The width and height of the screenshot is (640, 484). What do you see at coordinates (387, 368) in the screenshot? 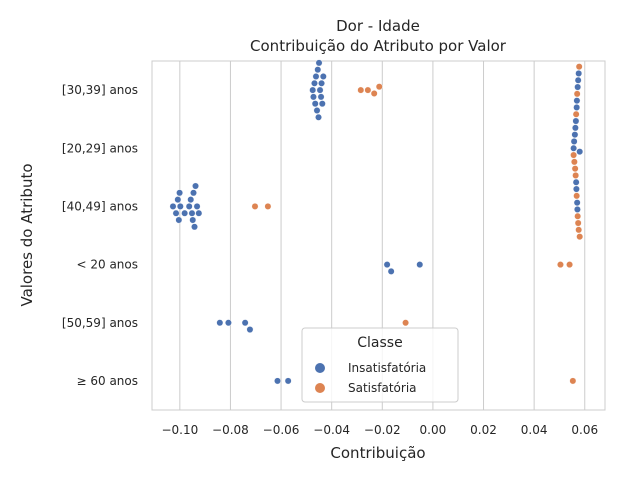
I see `legend-label: Insatisfatória` at bounding box center [387, 368].